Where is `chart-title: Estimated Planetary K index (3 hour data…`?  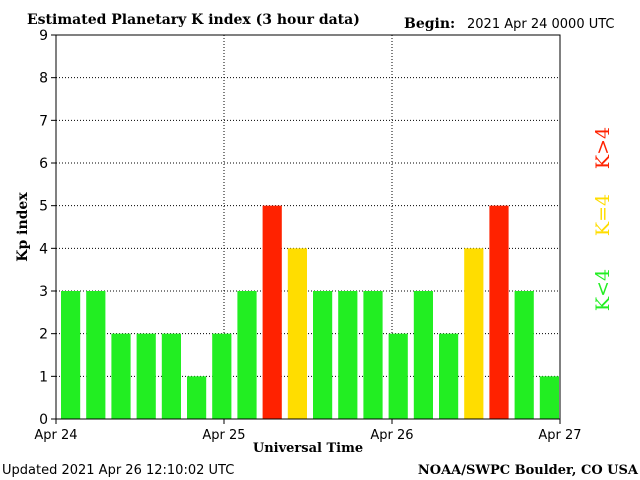
chart-title: Estimated Planetary K index (3 hour data… is located at coordinates (193, 20).